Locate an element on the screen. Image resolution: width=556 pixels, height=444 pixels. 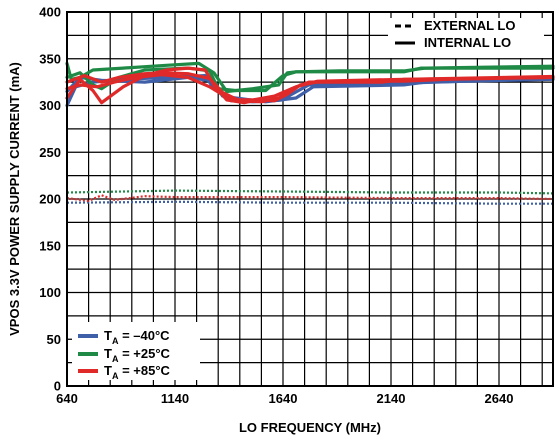
x-axis-label: LO FREQUENCY (MHz) is located at coordinates (310, 427).